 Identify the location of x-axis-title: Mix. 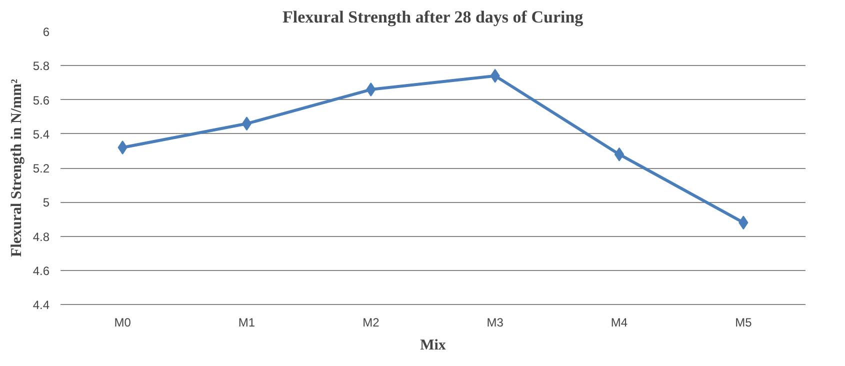
(433, 346).